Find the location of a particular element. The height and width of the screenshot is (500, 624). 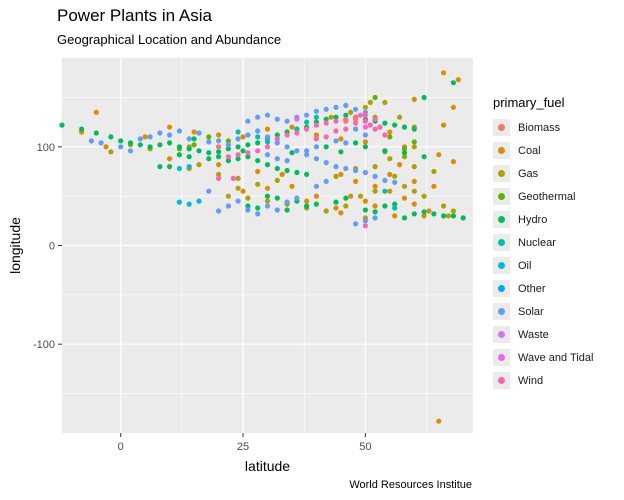

legend-item: Wind is located at coordinates (557, 380).